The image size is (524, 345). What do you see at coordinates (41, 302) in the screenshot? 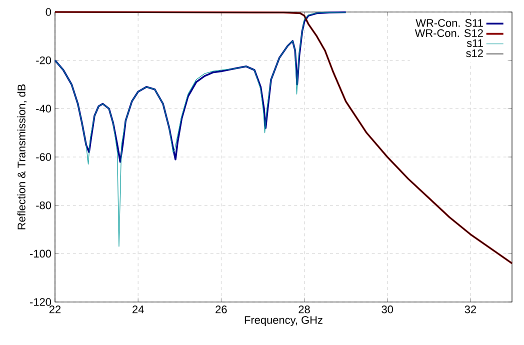
I see `y-tick-label: -120` at bounding box center [41, 302].